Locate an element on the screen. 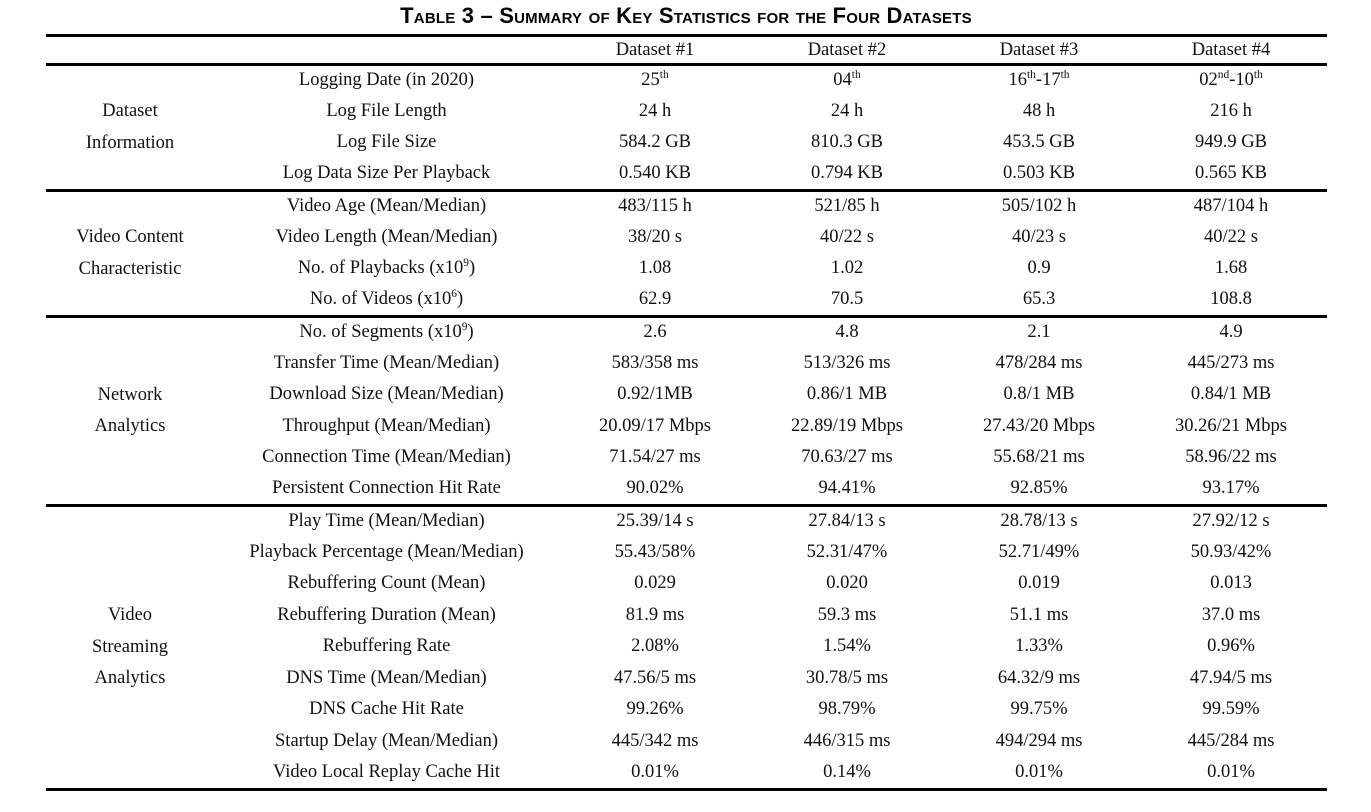 This screenshot has height=812, width=1371. column-header-dataset-2: Dataset #2 is located at coordinates (847, 50).